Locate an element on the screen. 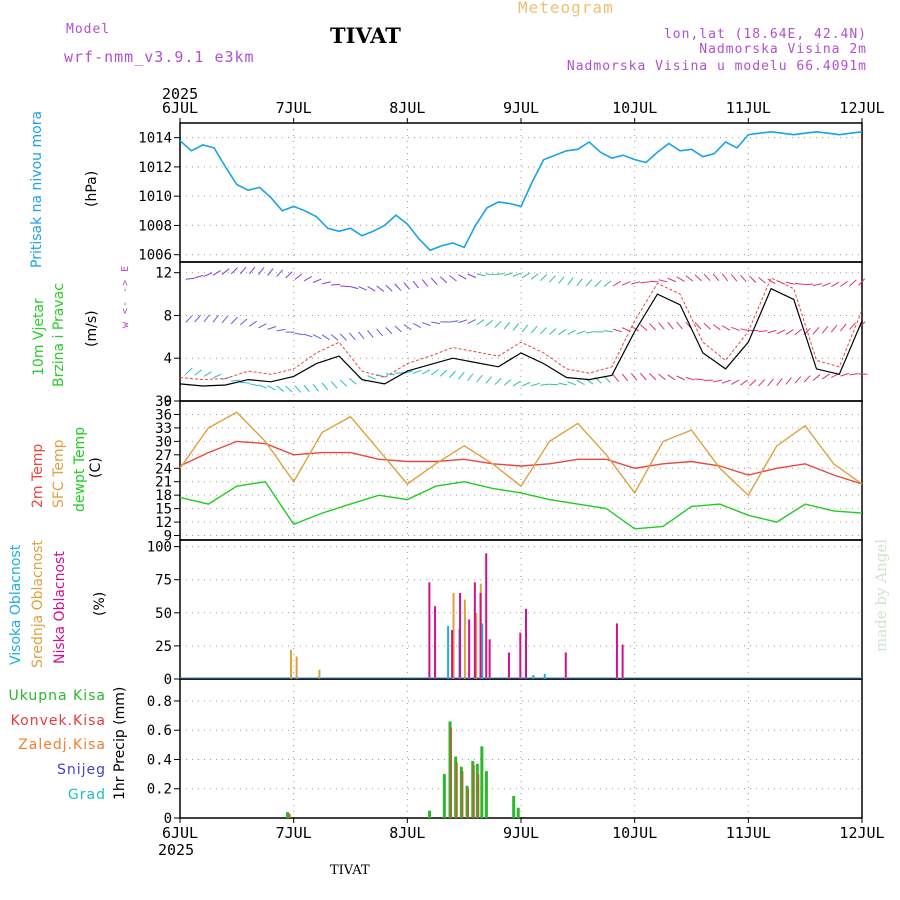 Image resolution: width=900 pixels, height=900 pixels. y-tick-label: 27 is located at coordinates (163, 456).